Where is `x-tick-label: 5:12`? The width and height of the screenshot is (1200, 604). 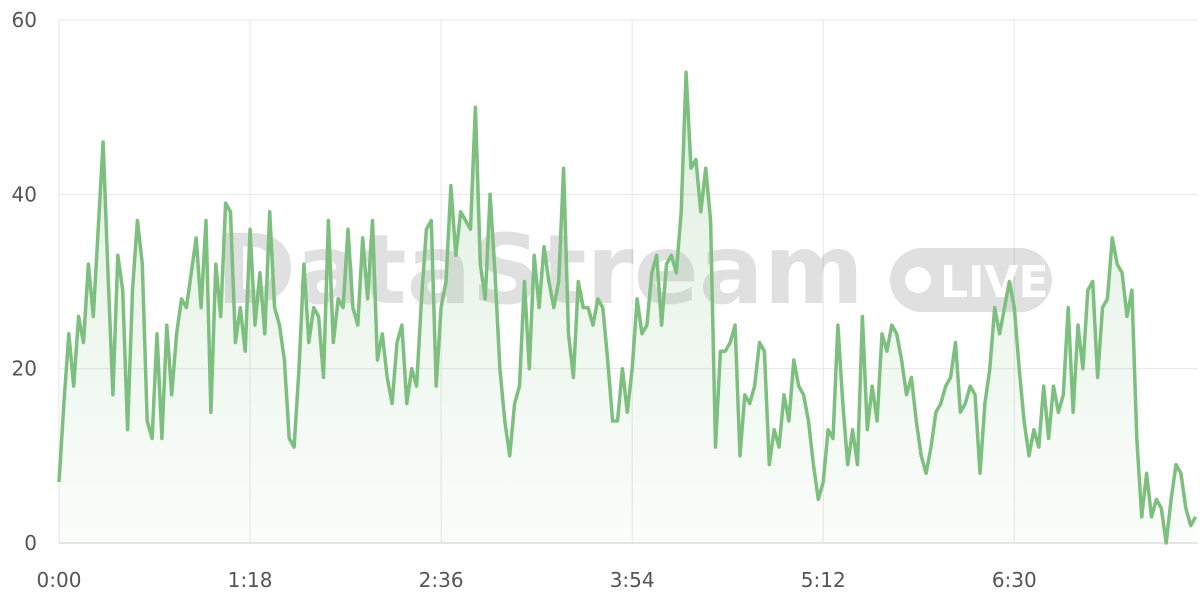 x-tick-label: 5:12 is located at coordinates (823, 580).